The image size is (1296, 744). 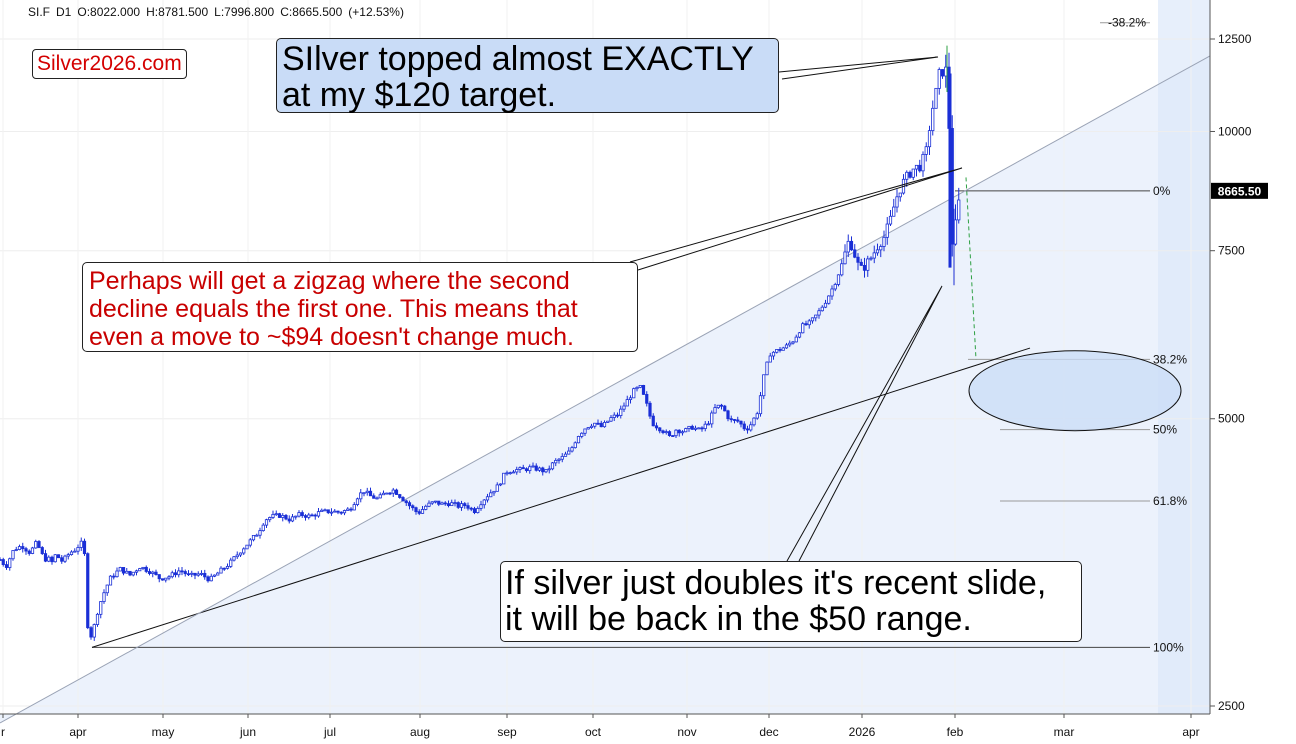 What do you see at coordinates (858, 68) in the screenshot?
I see `top-callout-pointer` at bounding box center [858, 68].